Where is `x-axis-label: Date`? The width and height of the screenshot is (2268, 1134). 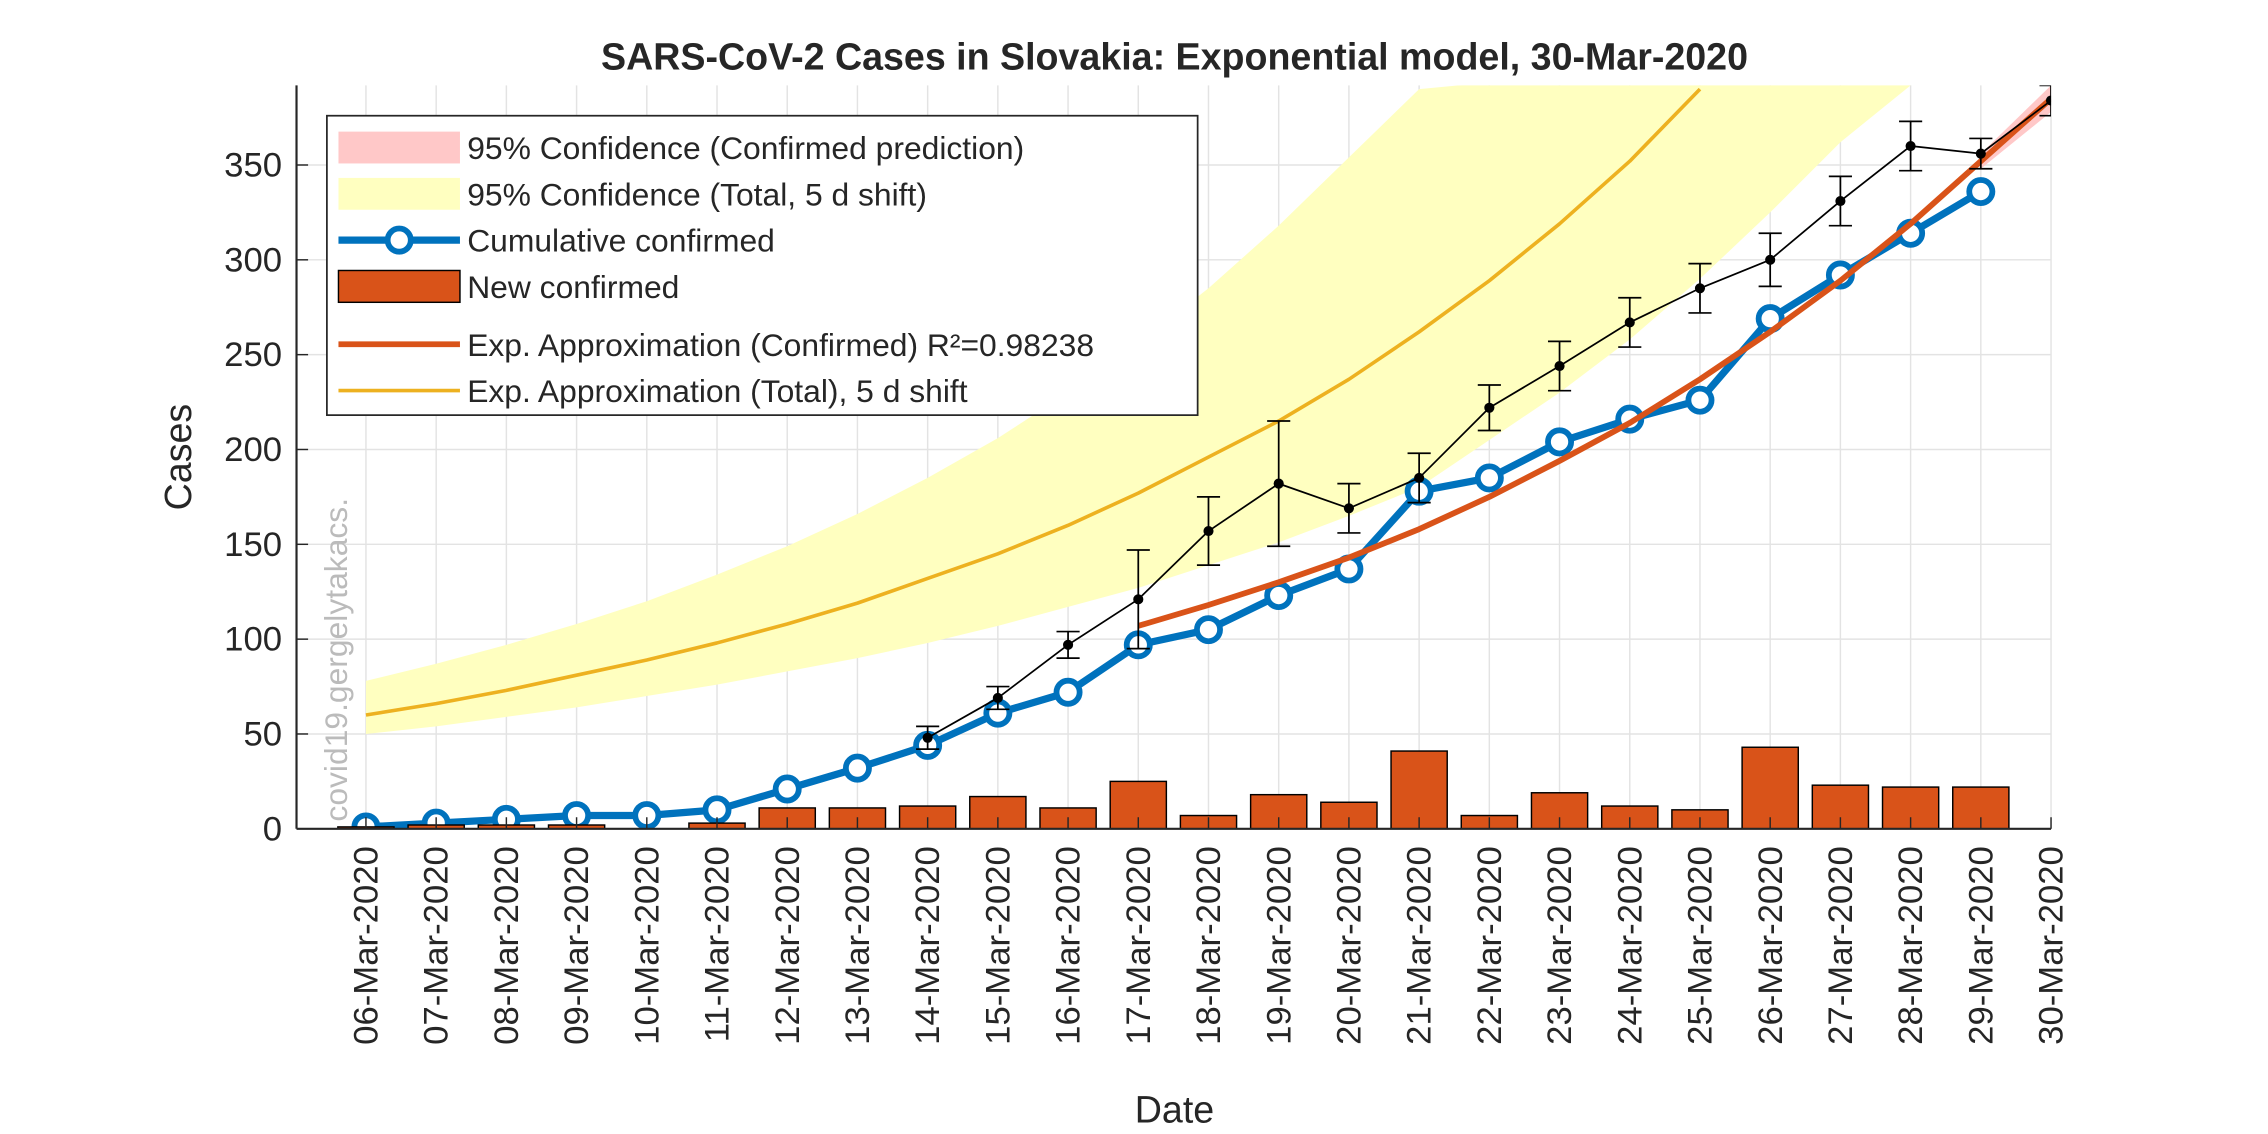
x-axis-label: Date is located at coordinates (1174, 1109).